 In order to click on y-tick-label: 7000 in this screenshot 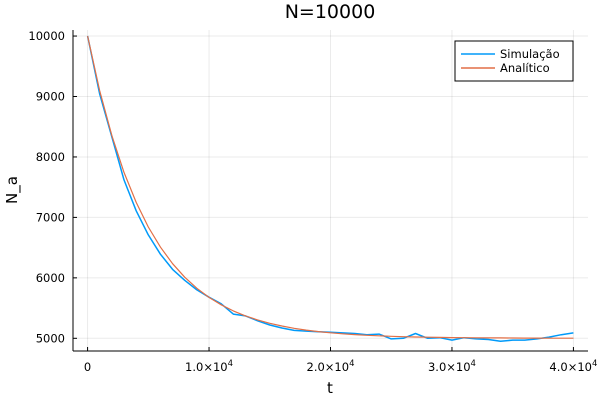, I will do `click(50, 217)`.